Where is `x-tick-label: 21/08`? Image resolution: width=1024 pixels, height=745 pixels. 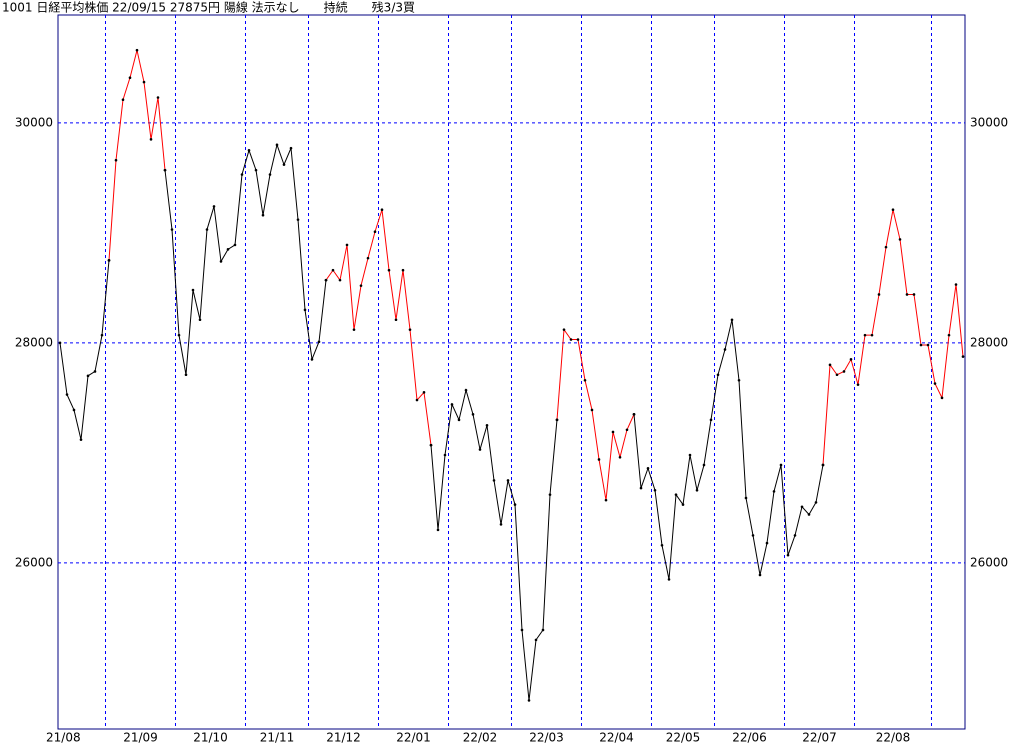 x-tick-label: 21/08 is located at coordinates (63, 738).